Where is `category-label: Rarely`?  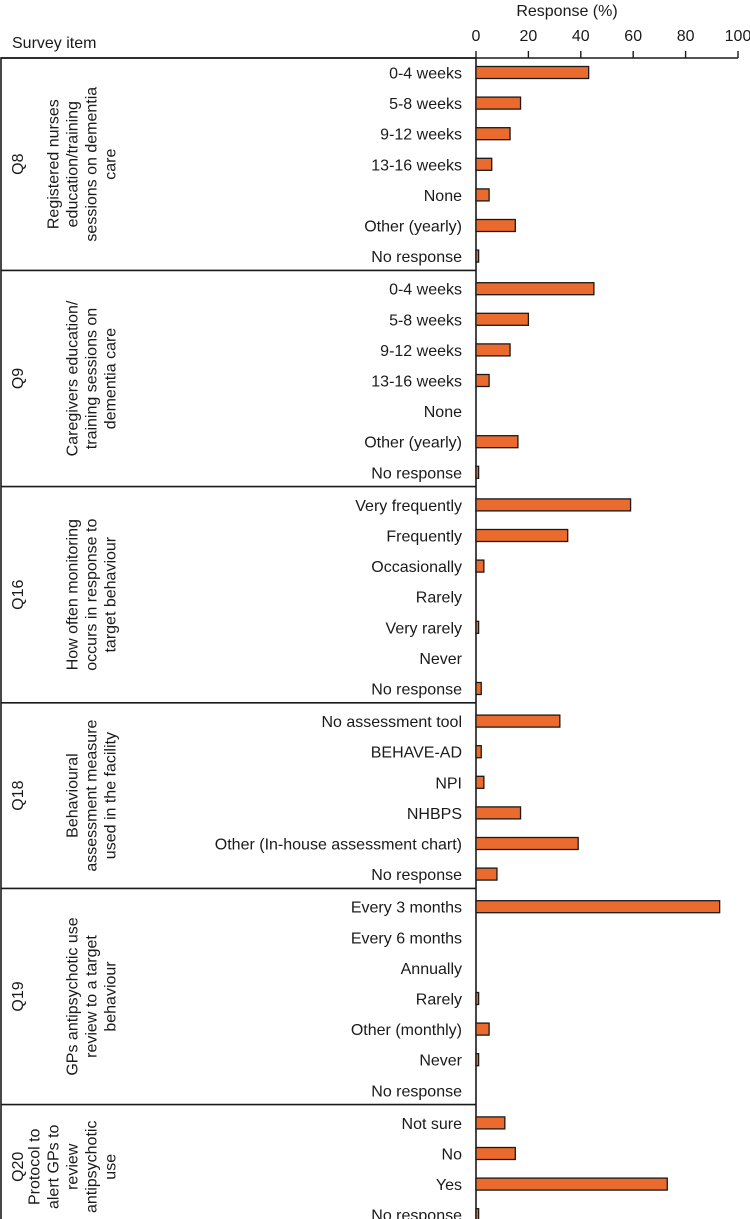
category-label: Rarely is located at coordinates (439, 598).